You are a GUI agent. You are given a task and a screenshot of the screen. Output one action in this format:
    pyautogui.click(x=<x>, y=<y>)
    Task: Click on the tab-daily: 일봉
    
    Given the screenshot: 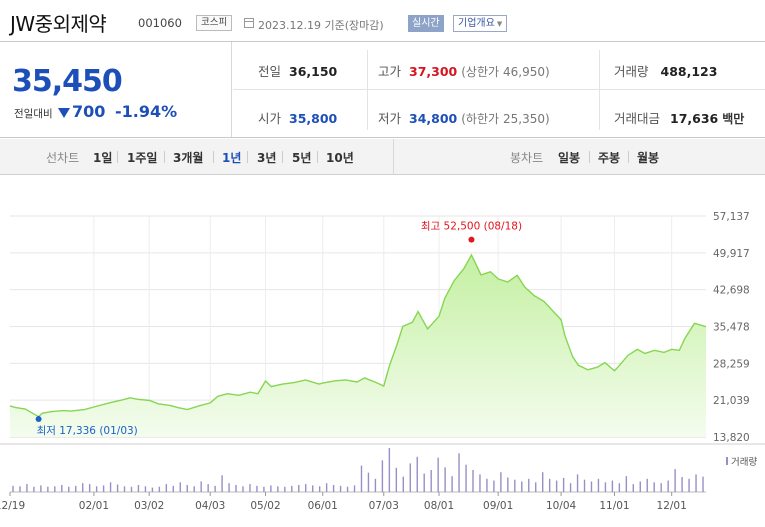 What is the action you would take?
    pyautogui.click(x=569, y=158)
    